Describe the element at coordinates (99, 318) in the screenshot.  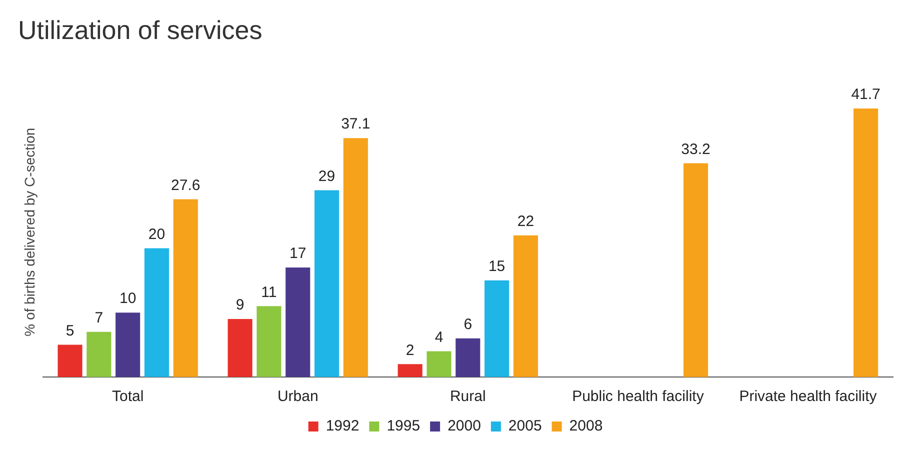
I see `data-label: 7` at that location.